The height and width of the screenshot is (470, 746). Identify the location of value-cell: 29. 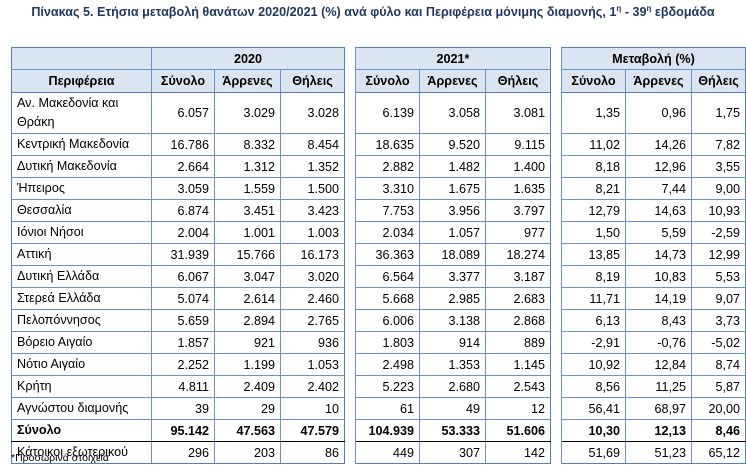
(247, 408).